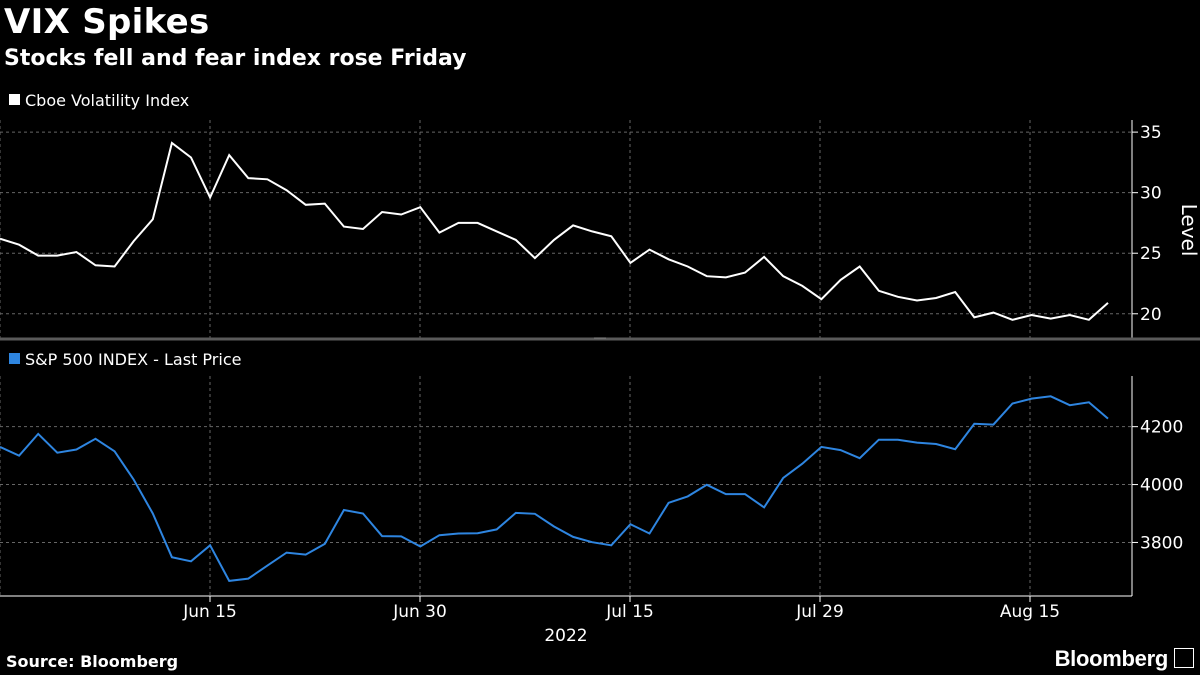  Describe the element at coordinates (1161, 428) in the screenshot. I see `spx-ytick-label: 4200` at that location.